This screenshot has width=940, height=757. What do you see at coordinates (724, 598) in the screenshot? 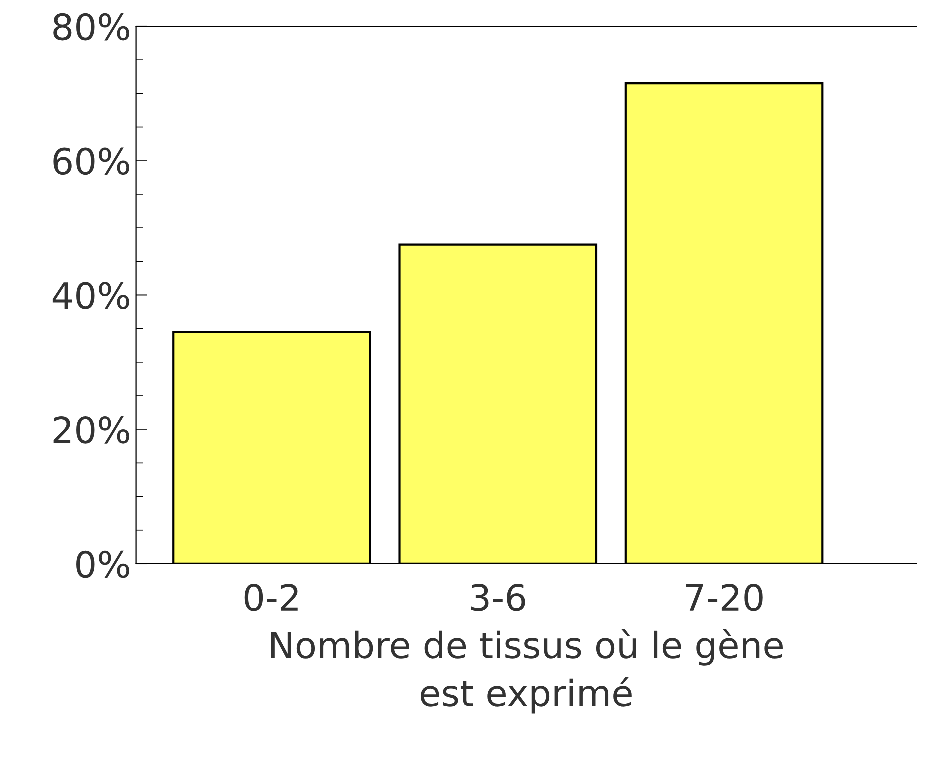
I see `x-tick-label: 7-20` at bounding box center [724, 598].